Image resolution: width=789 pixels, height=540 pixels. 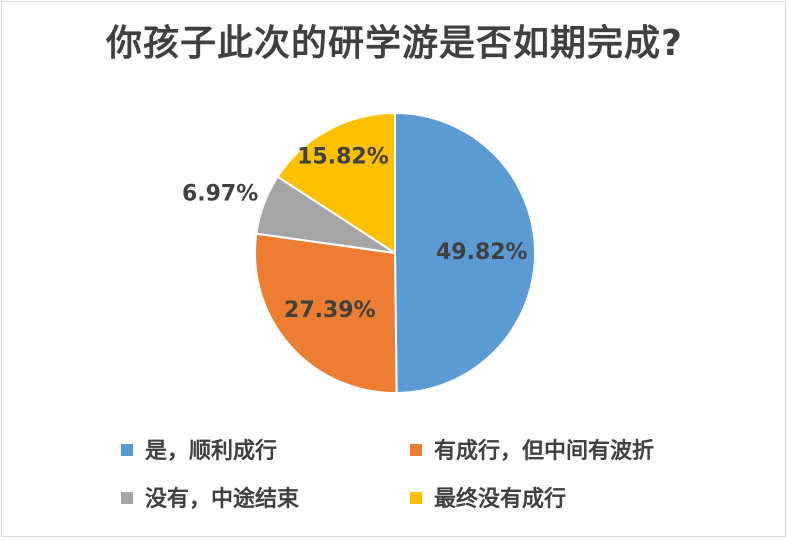 What do you see at coordinates (222, 499) in the screenshot?
I see `legend-label-ended-midway: 没有，中途结束` at bounding box center [222, 499].